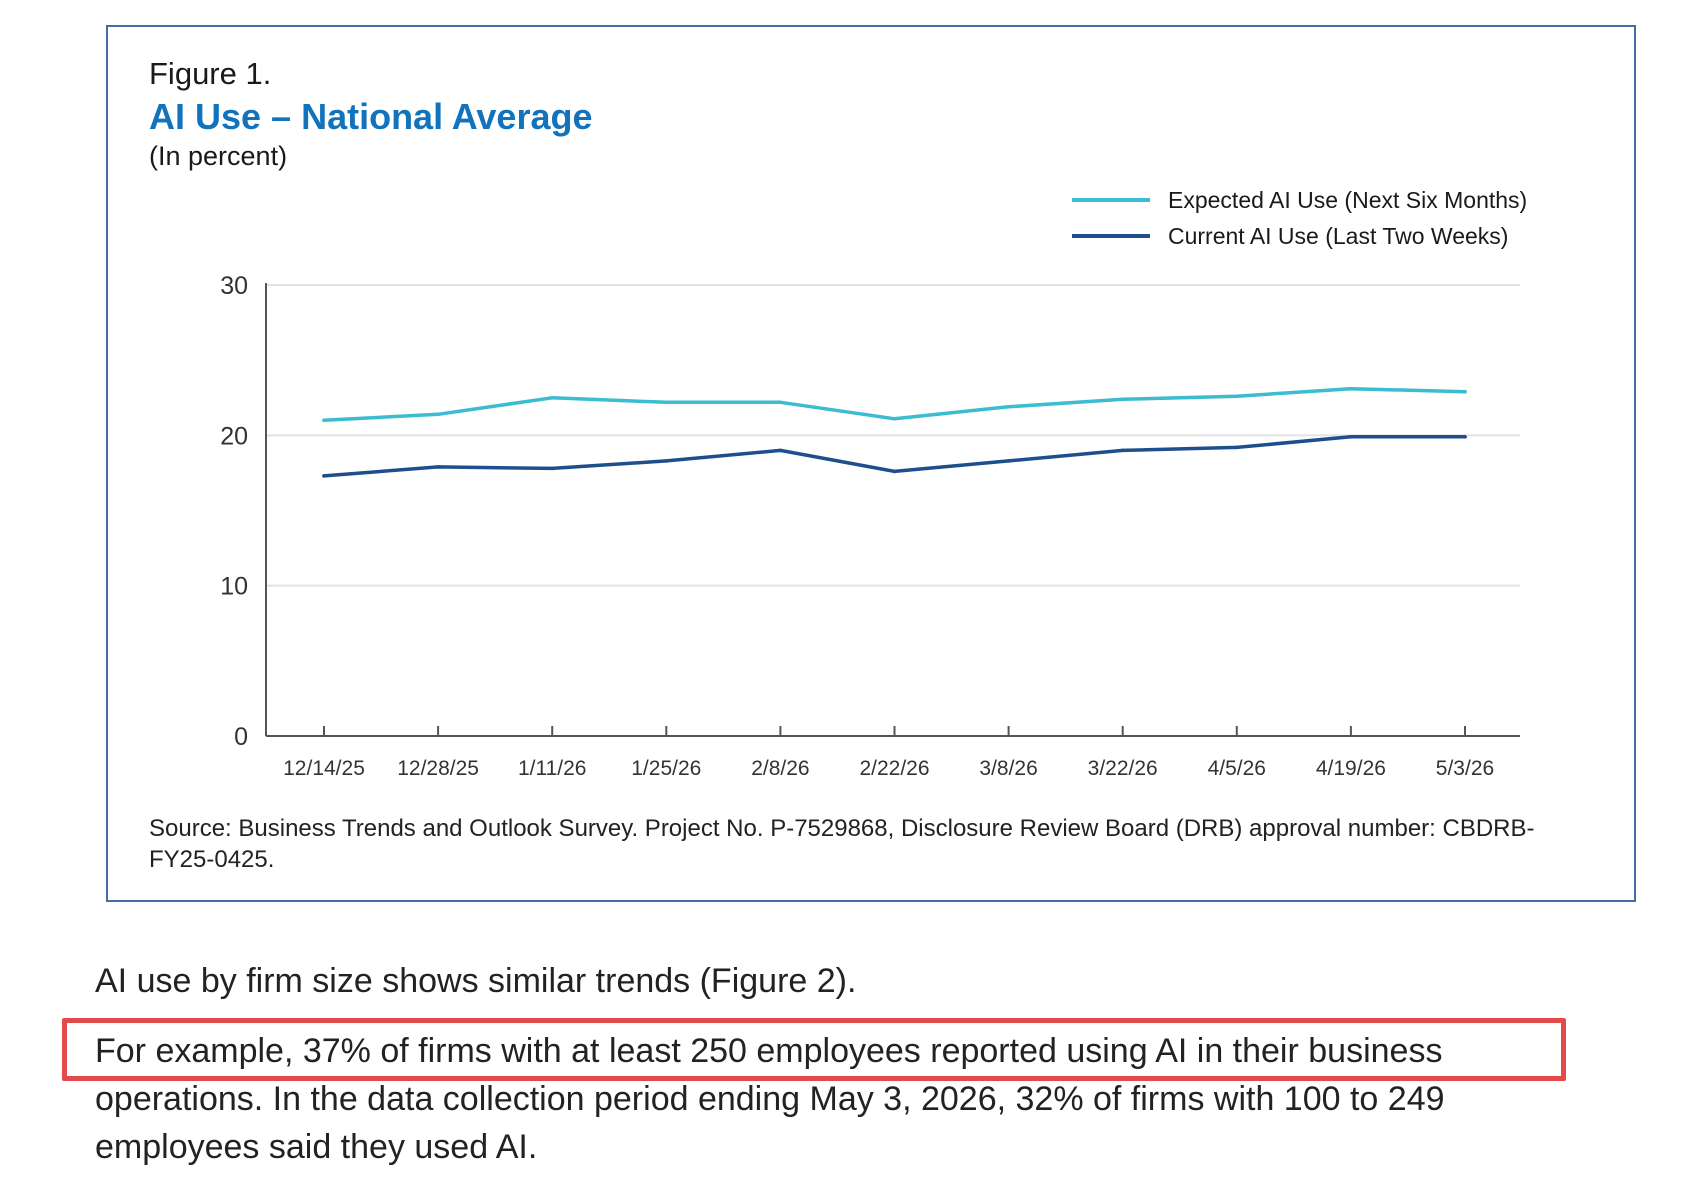  Describe the element at coordinates (234, 436) in the screenshot. I see `y-tick-label-20: 20` at that location.